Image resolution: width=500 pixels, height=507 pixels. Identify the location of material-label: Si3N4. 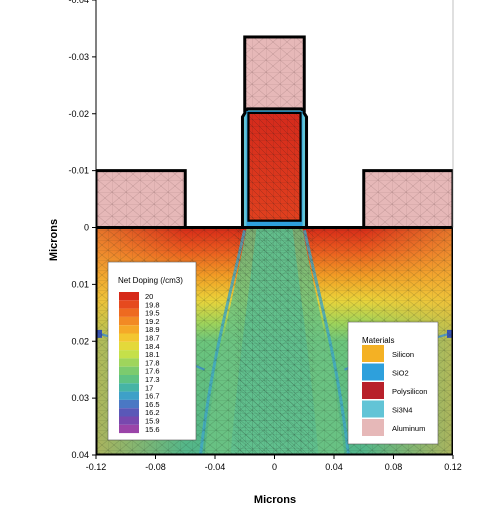
(402, 410).